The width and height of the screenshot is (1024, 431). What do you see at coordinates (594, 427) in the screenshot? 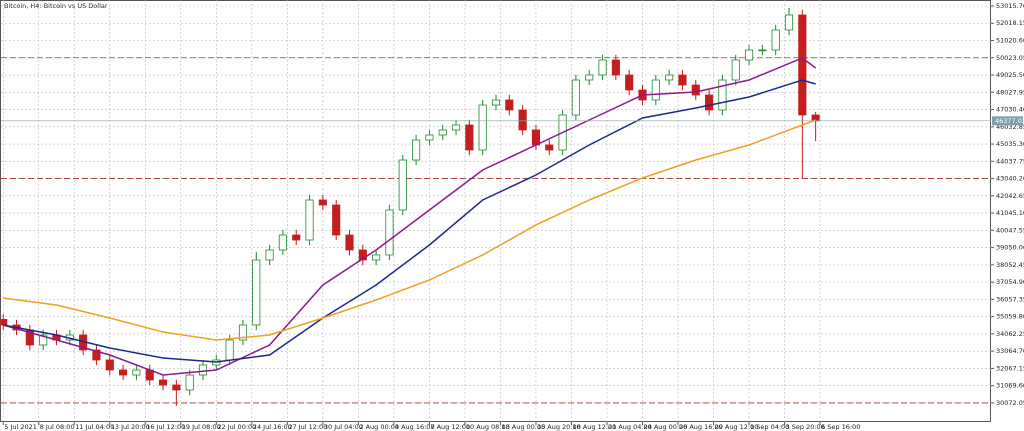
I see `x-tick-label: 18 Aug 12:00` at bounding box center [594, 427].